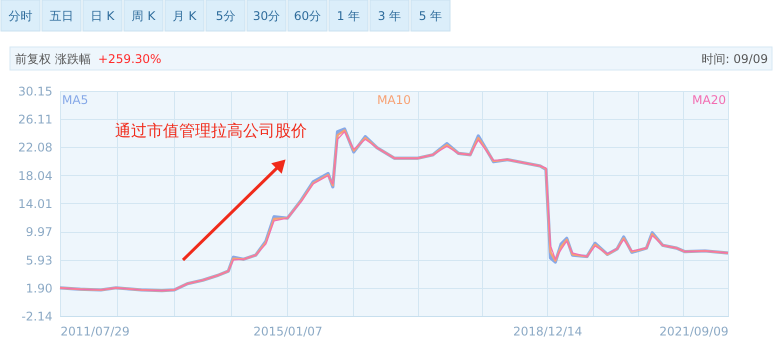 Image resolution: width=777 pixels, height=343 pixels. Describe the element at coordinates (36, 317) in the screenshot. I see `y-tick-label: -2.14` at that location.